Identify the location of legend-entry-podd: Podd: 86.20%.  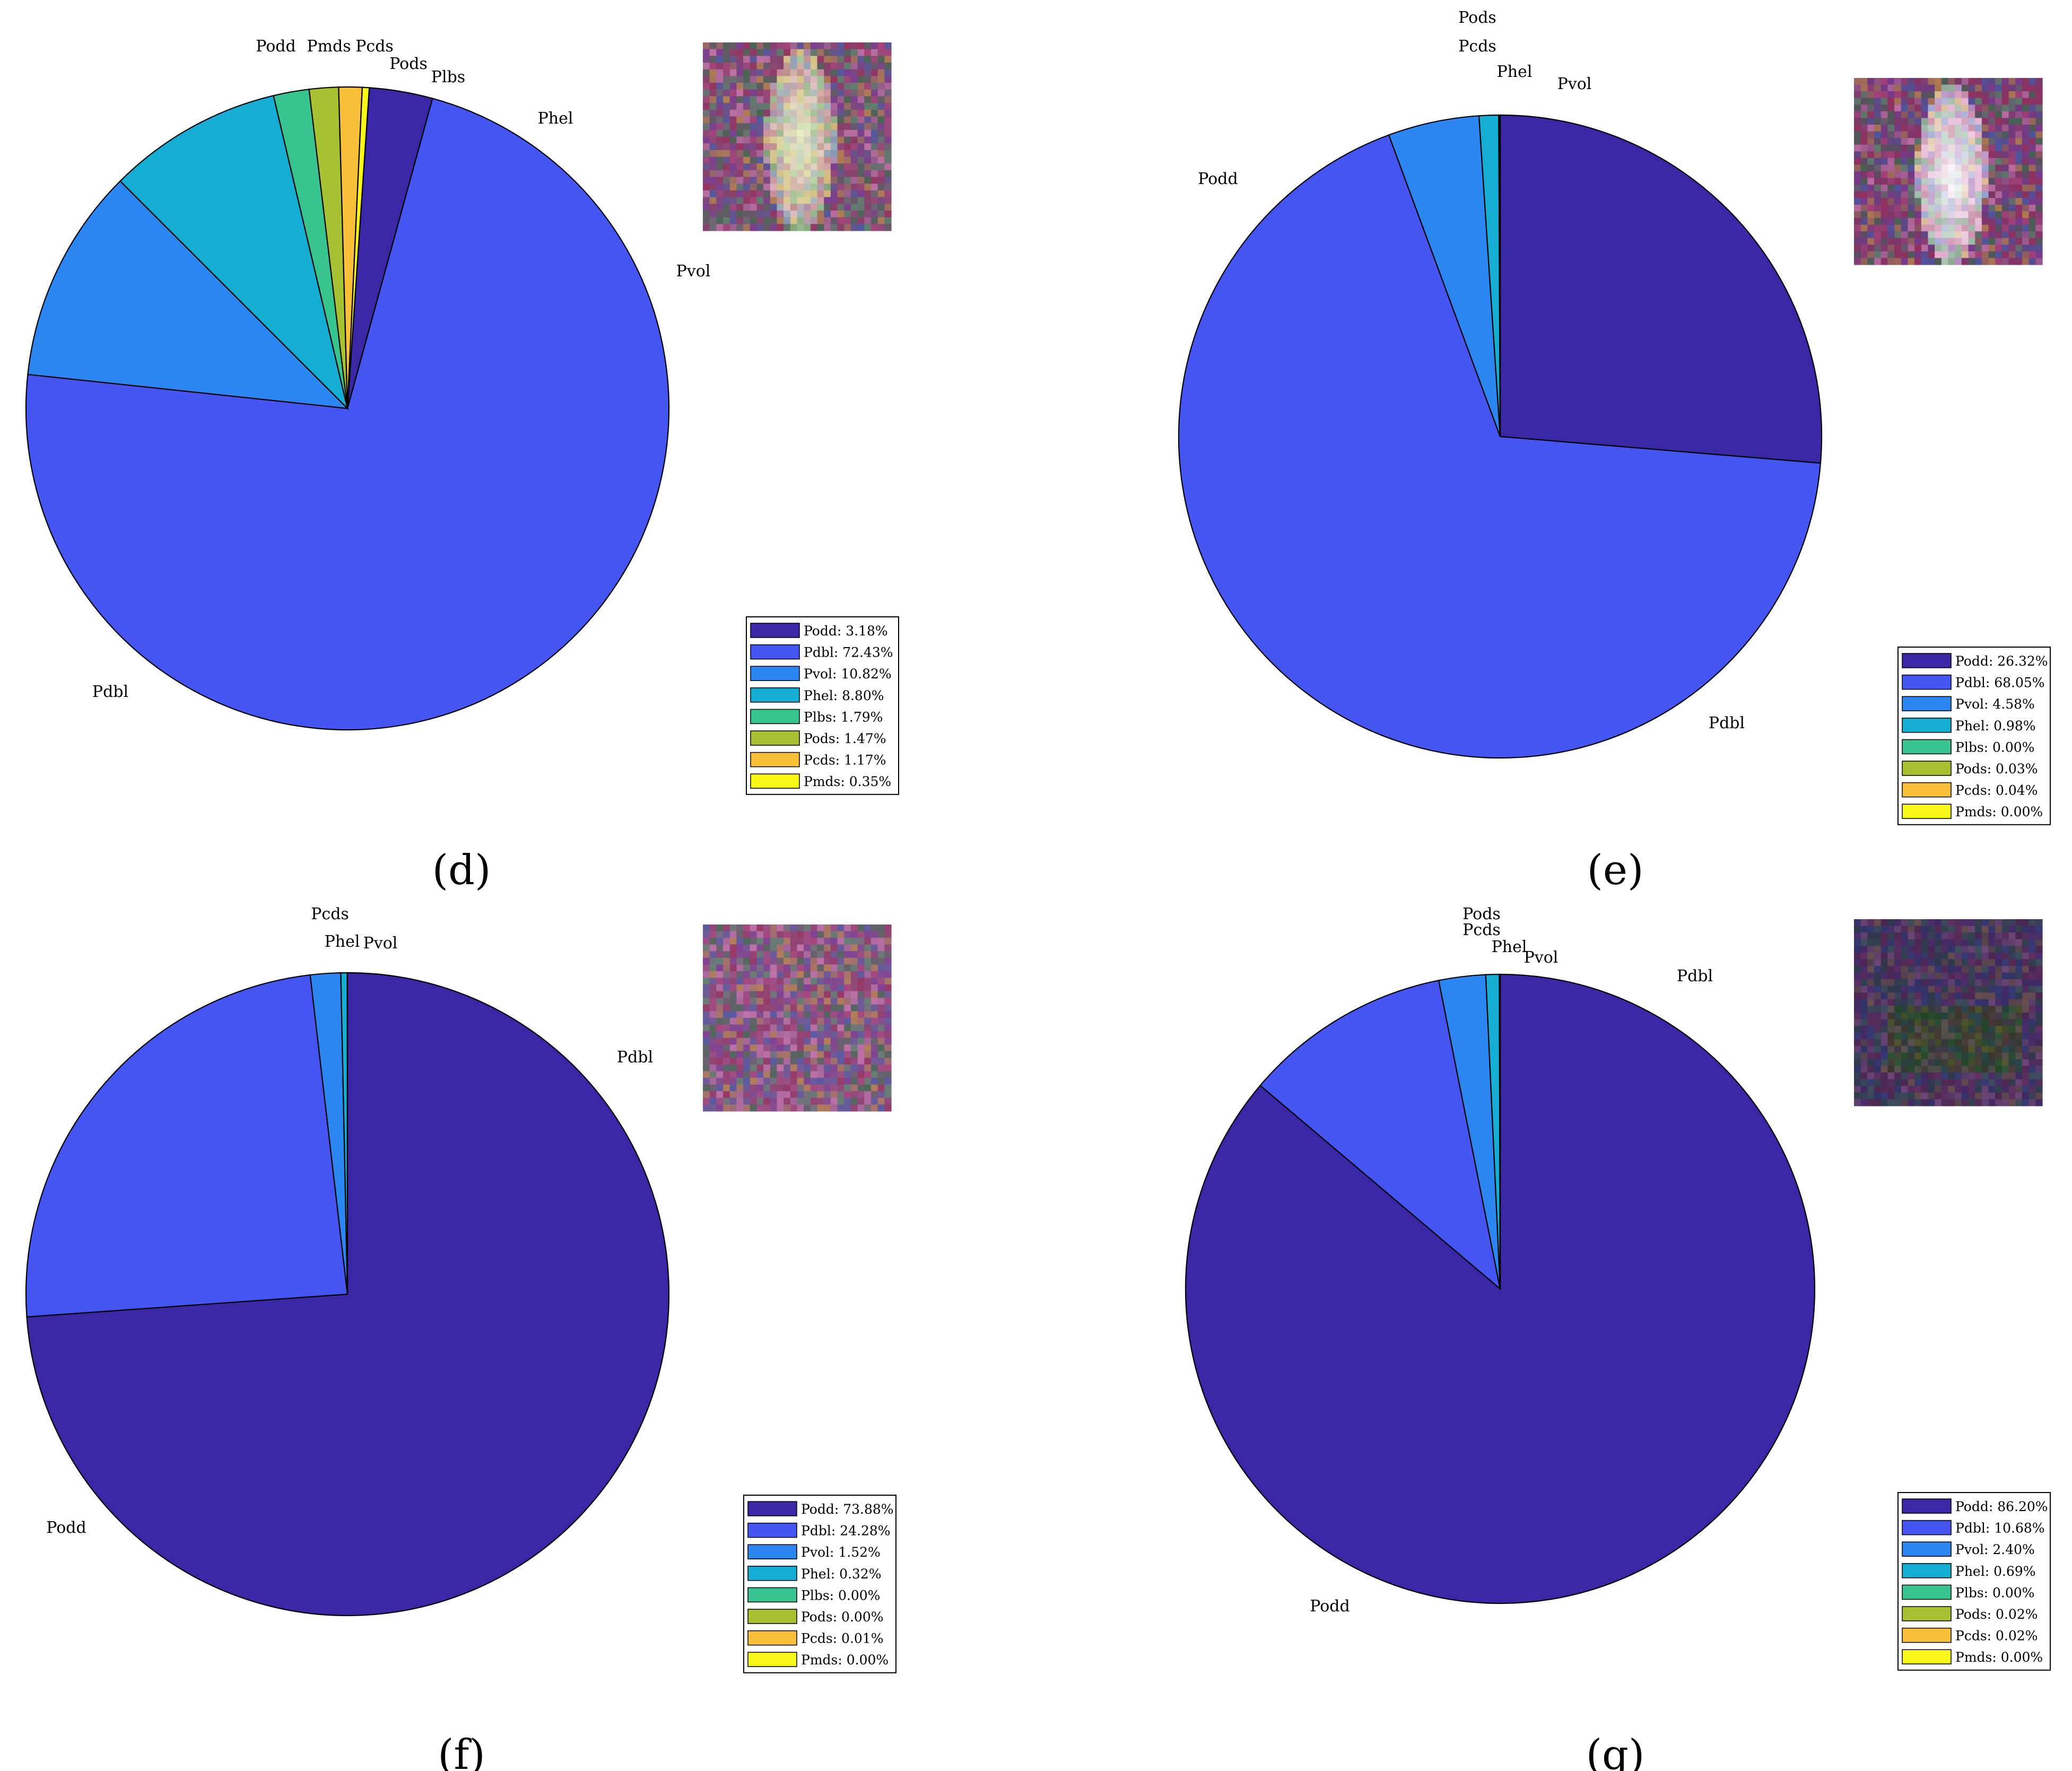
(2001, 1507).